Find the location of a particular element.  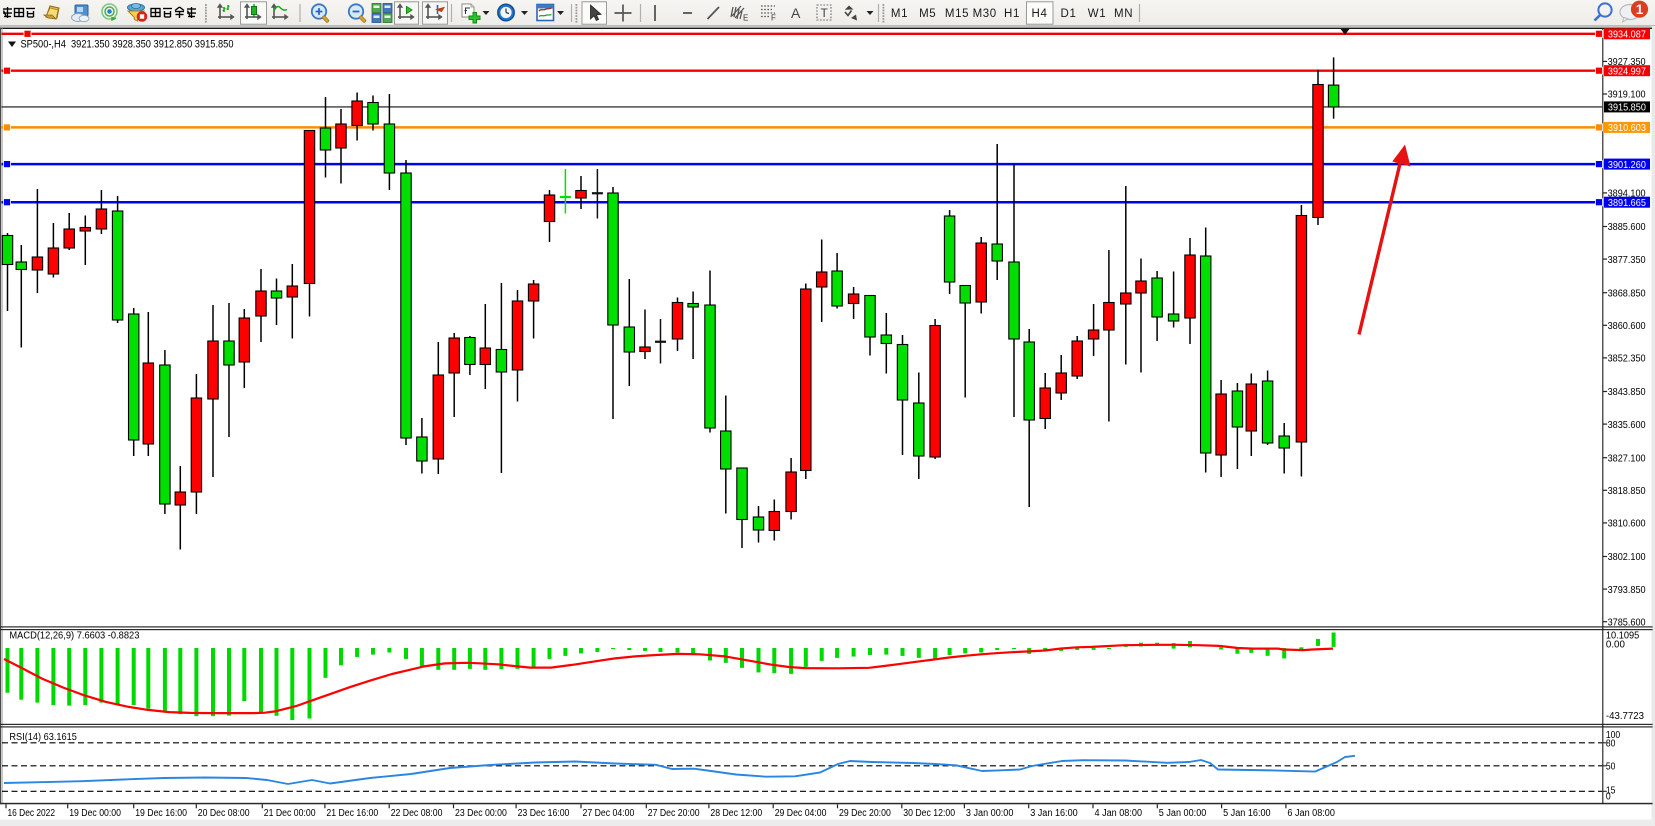

svg-text: 3927.350 is located at coordinates (1627, 62).